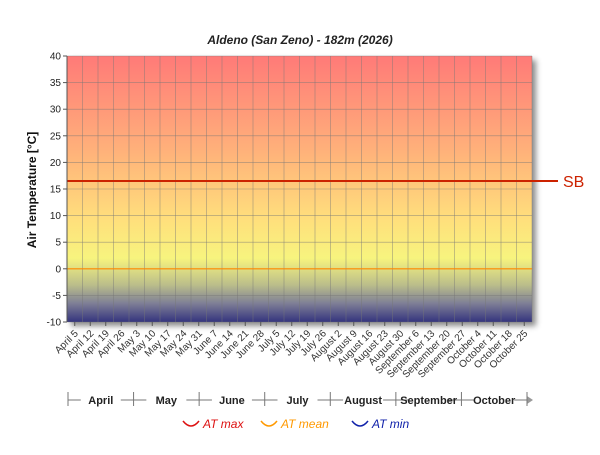 The image size is (600, 455). I want to click on y-tick-label: 25, so click(56, 136).